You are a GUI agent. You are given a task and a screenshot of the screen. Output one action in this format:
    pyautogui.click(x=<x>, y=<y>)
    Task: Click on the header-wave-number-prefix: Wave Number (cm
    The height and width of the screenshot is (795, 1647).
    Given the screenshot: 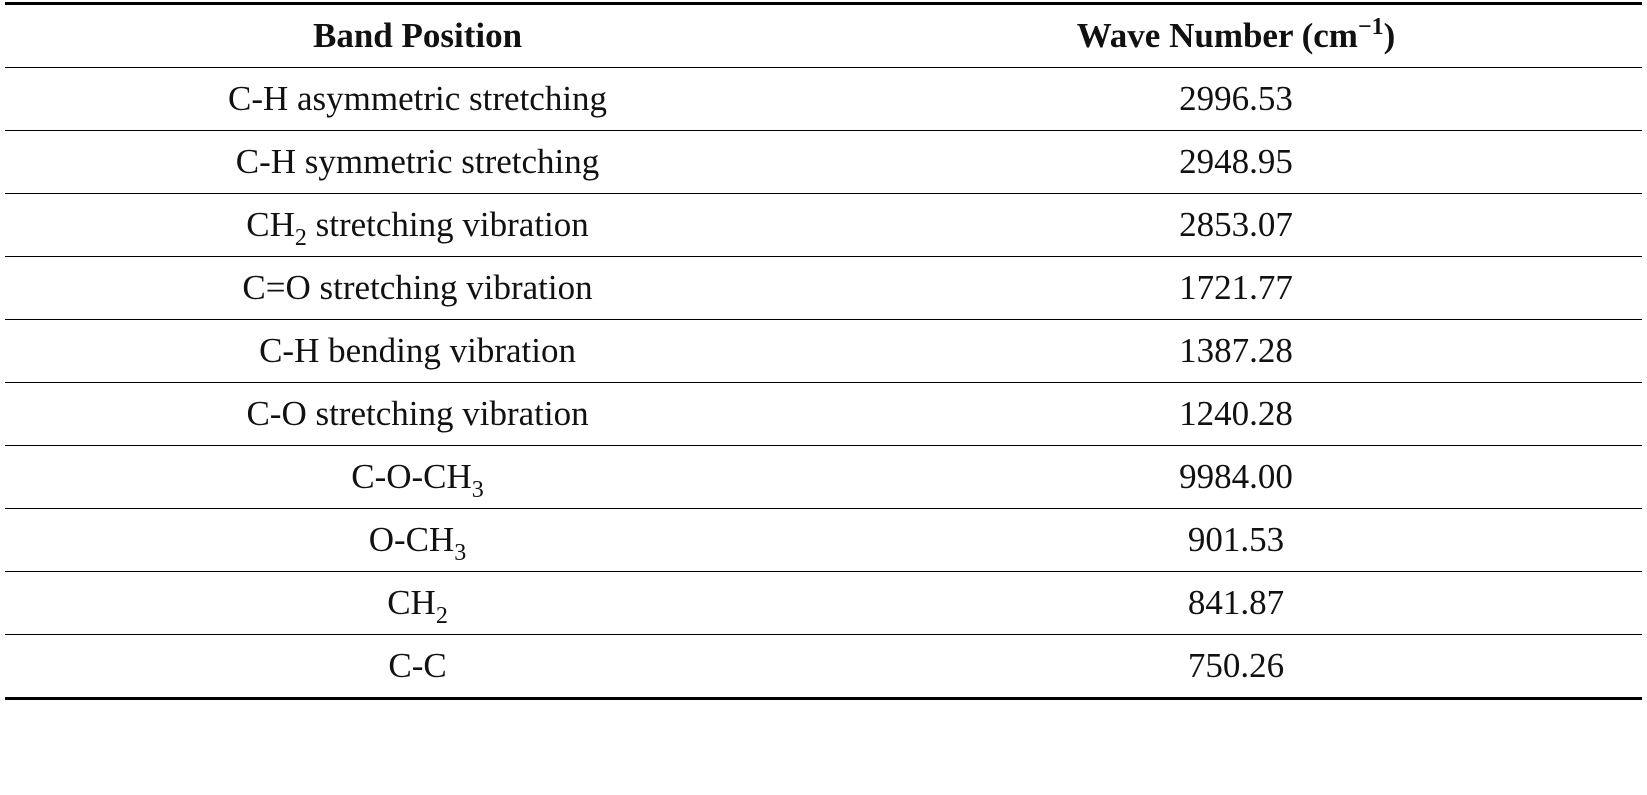 What is the action you would take?
    pyautogui.click(x=1217, y=35)
    